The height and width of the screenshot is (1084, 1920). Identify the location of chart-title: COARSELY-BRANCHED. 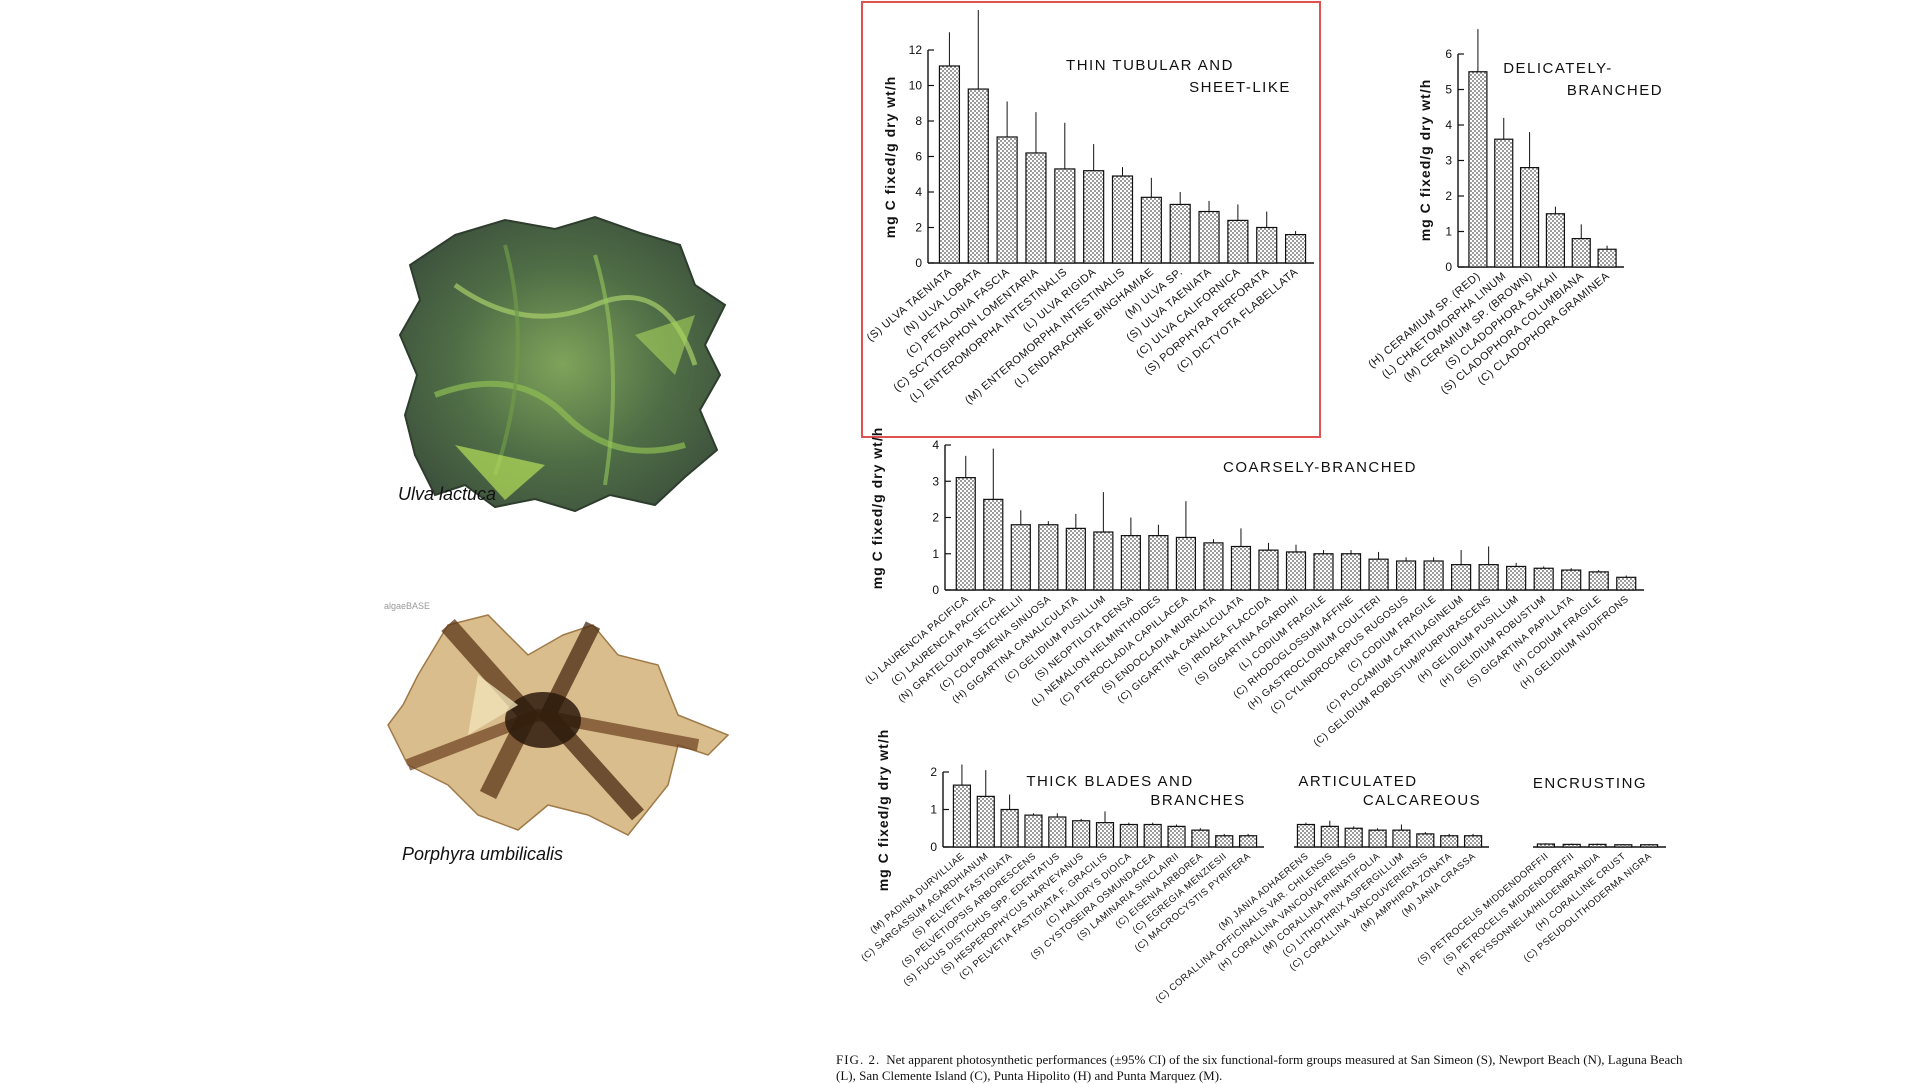
(1320, 467).